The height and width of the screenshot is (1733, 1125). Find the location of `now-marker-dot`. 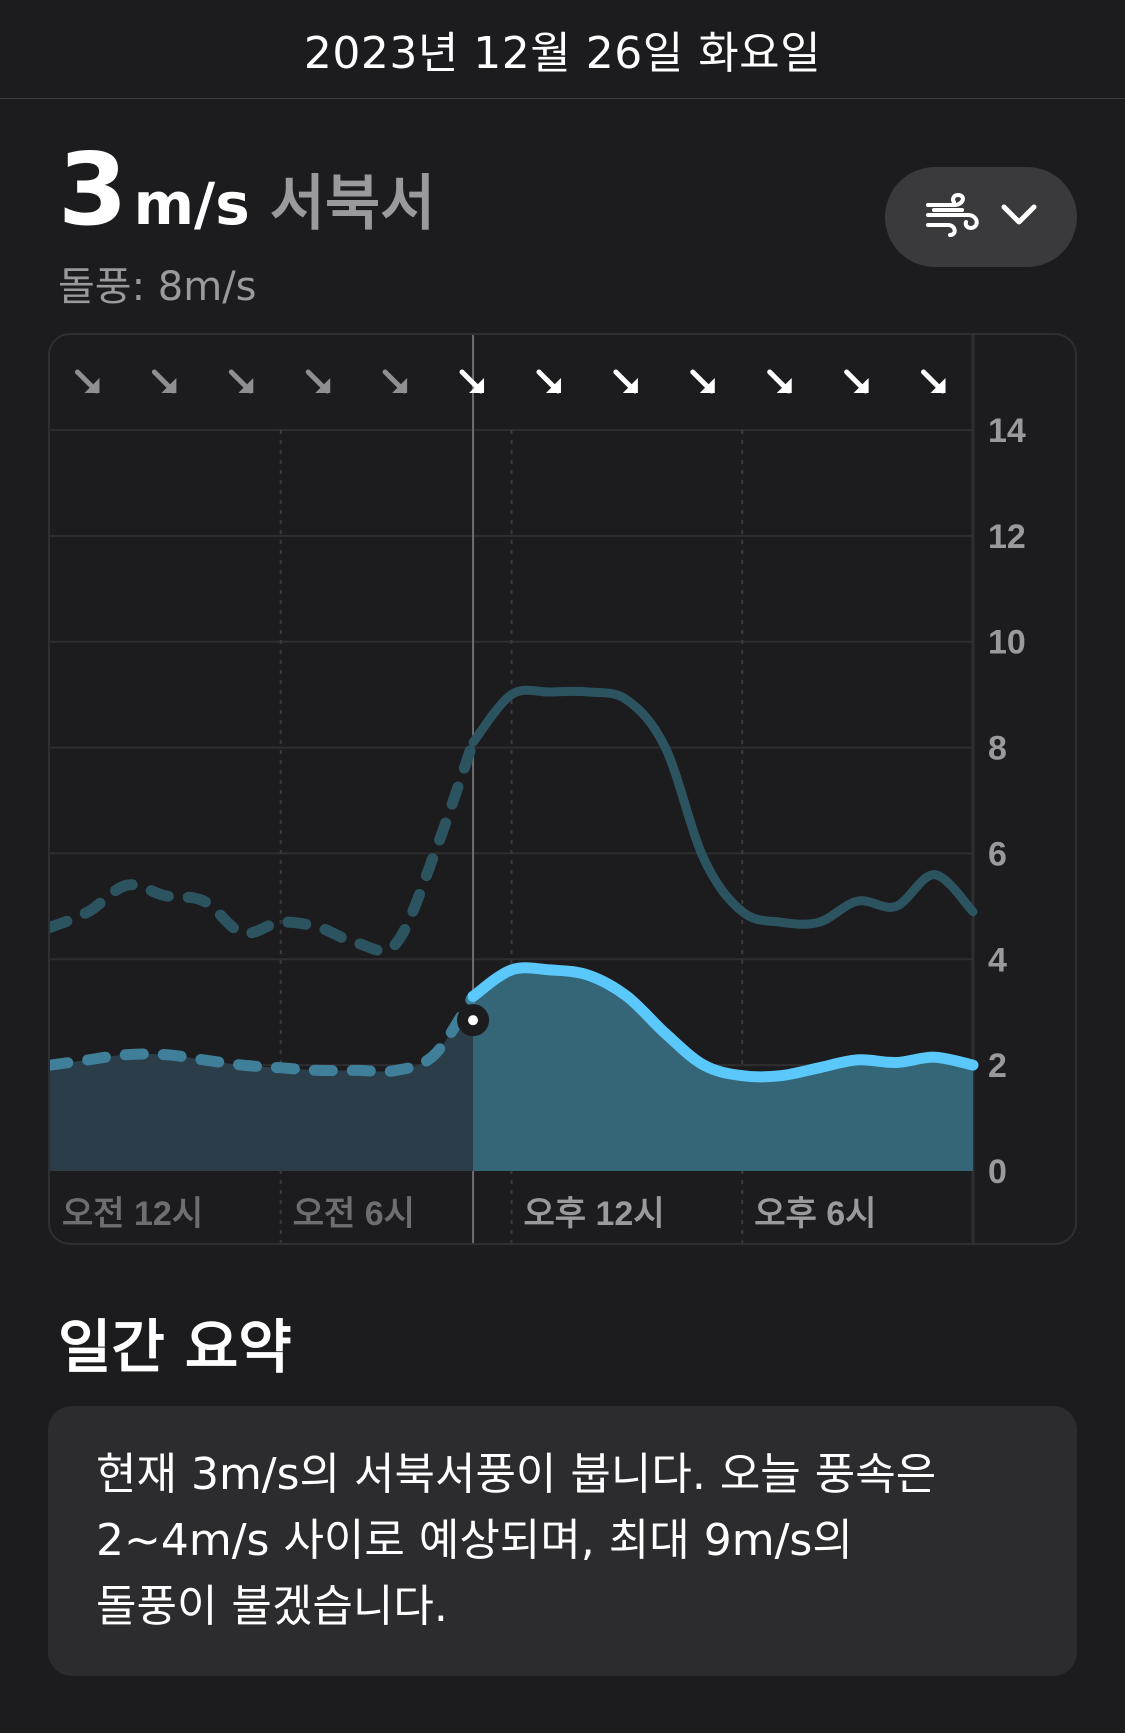

now-marker-dot is located at coordinates (473, 1020).